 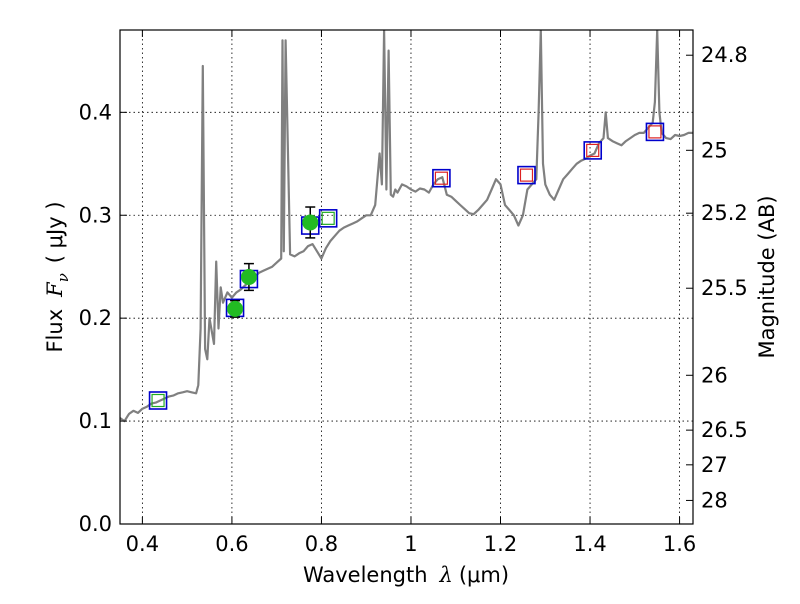 What do you see at coordinates (679, 544) in the screenshot?
I see `x-tick-label: 1.6` at bounding box center [679, 544].